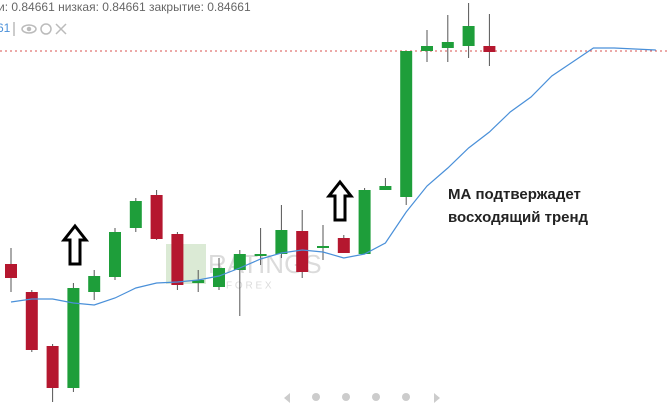  Describe the element at coordinates (518, 217) in the screenshot. I see `annotation: восходящий тренд` at that location.